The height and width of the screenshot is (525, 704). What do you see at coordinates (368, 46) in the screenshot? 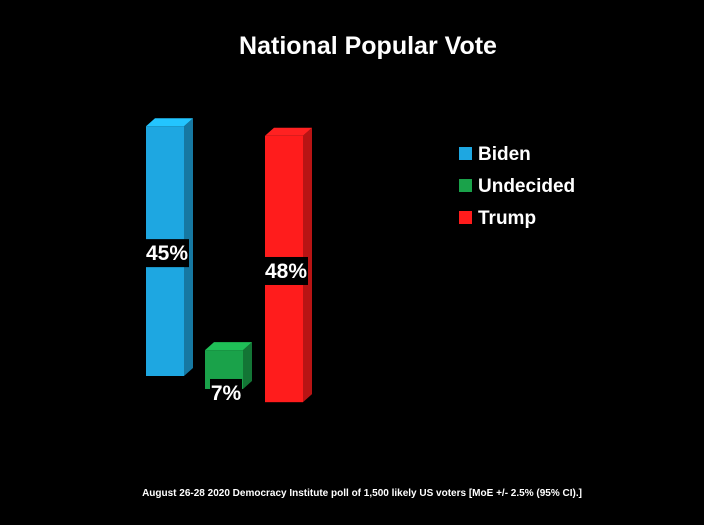
I see `chart-title: National Popular Vote` at bounding box center [368, 46].